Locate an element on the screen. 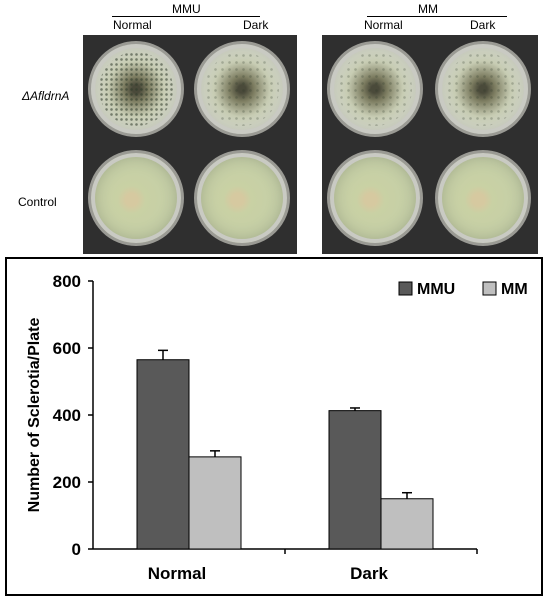 The width and height of the screenshot is (550, 602). bar-mmu-normal is located at coordinates (163, 454).